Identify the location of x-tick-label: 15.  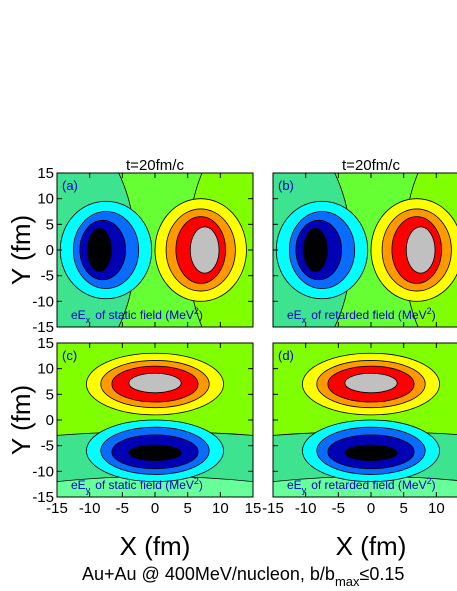
(253, 508).